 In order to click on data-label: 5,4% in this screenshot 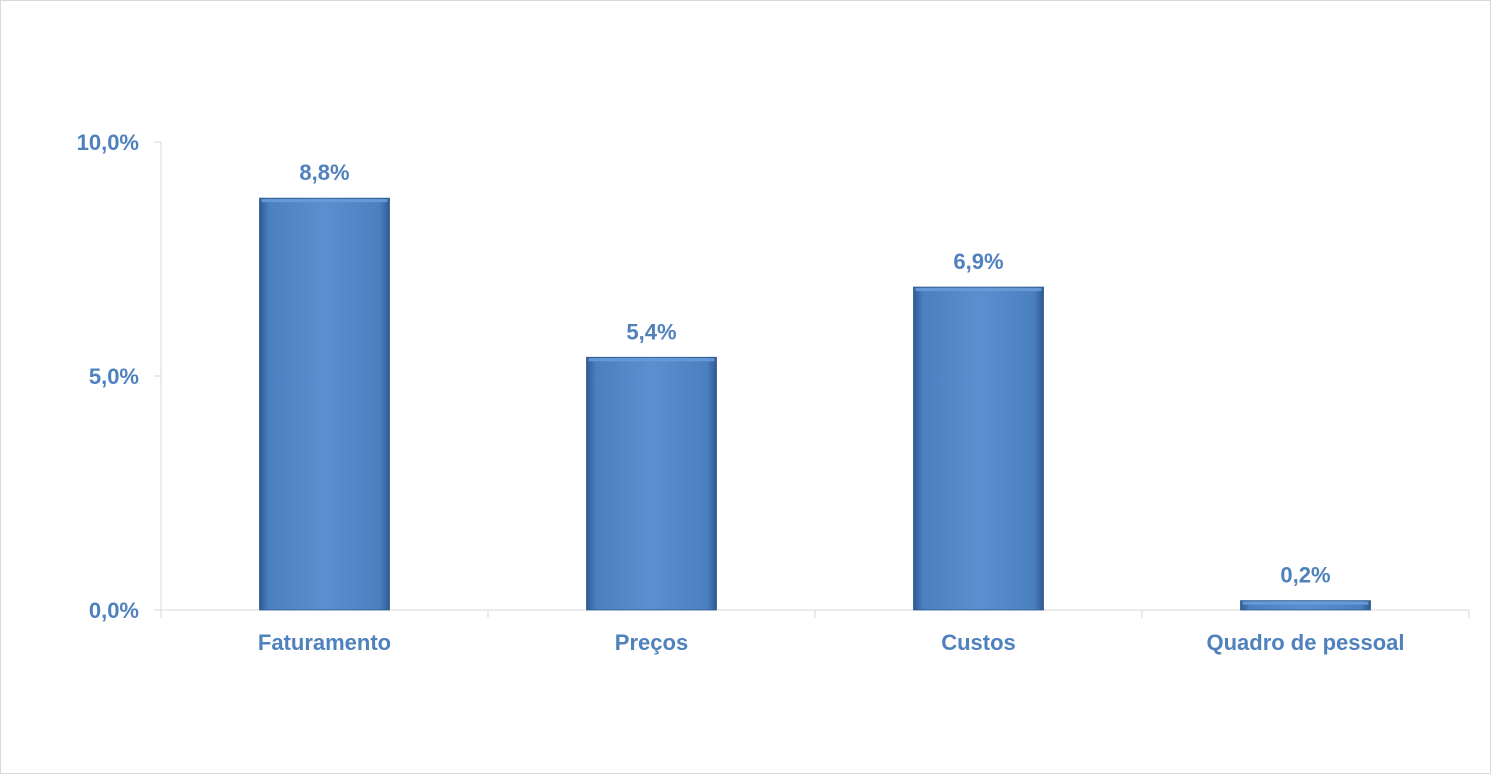, I will do `click(651, 331)`.